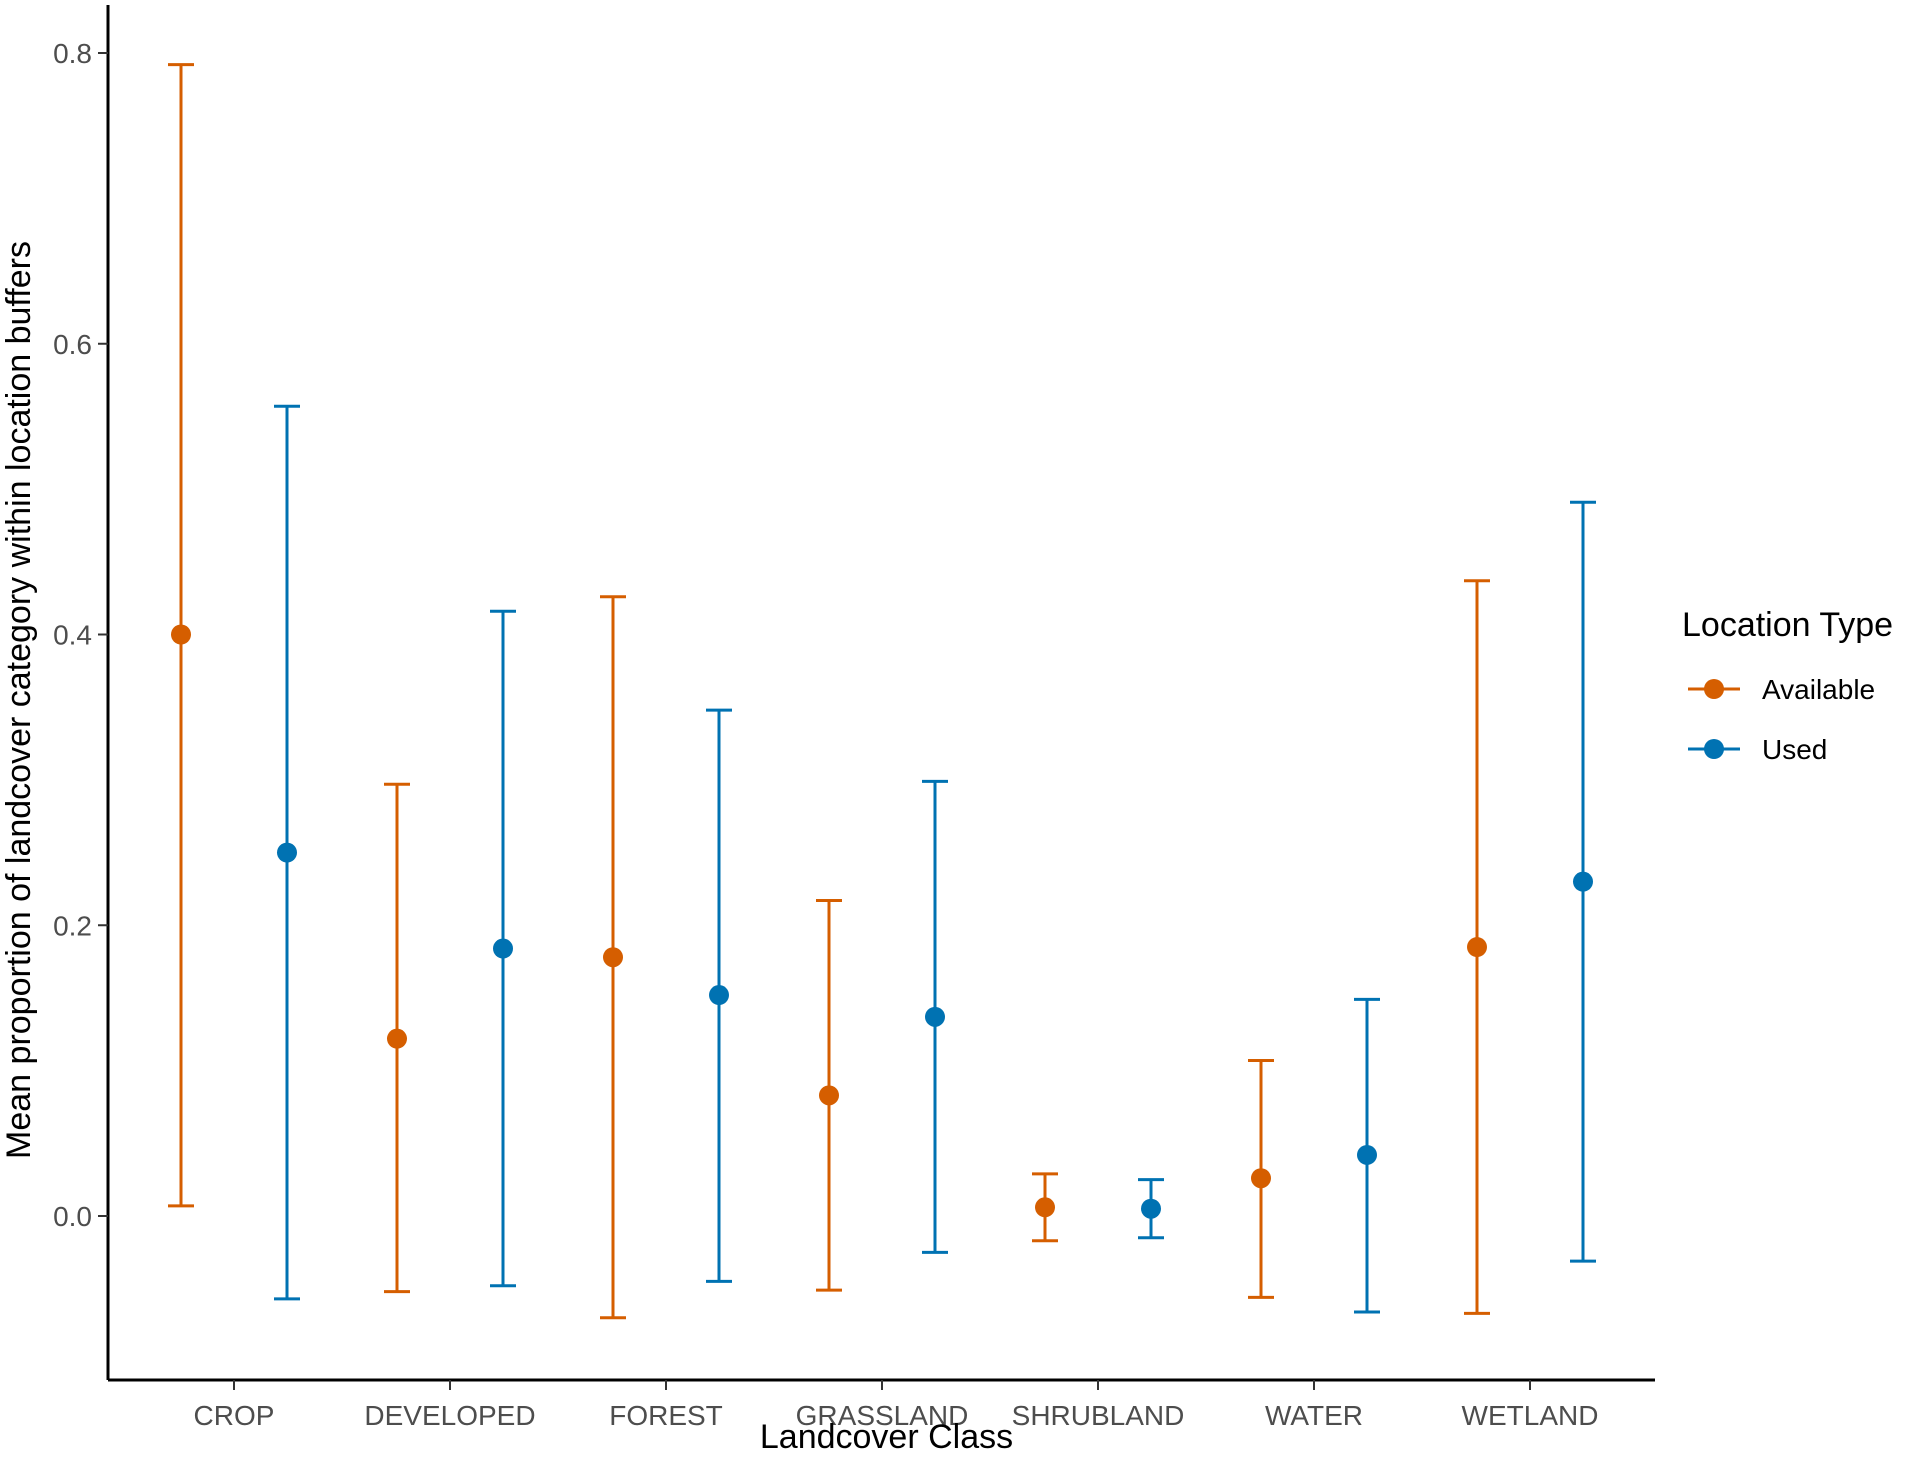  I want to click on legend-item-available: Available, so click(1781, 689).